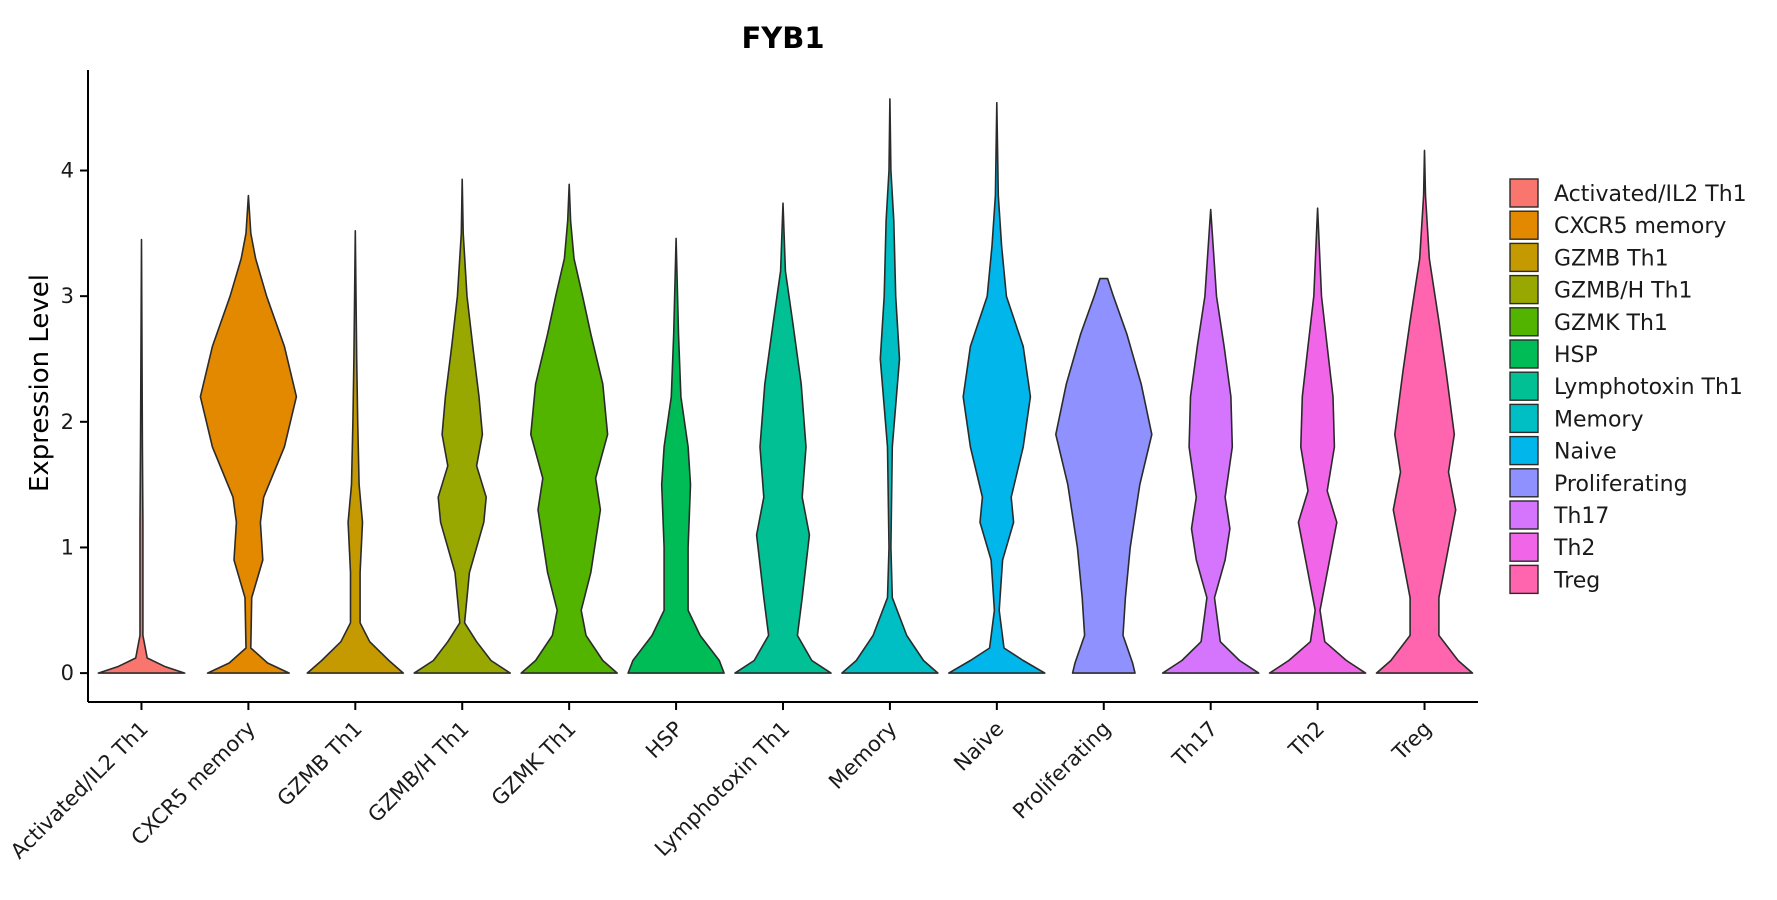 The width and height of the screenshot is (1777, 900). I want to click on y-axis-title: Expression Level, so click(40, 383).